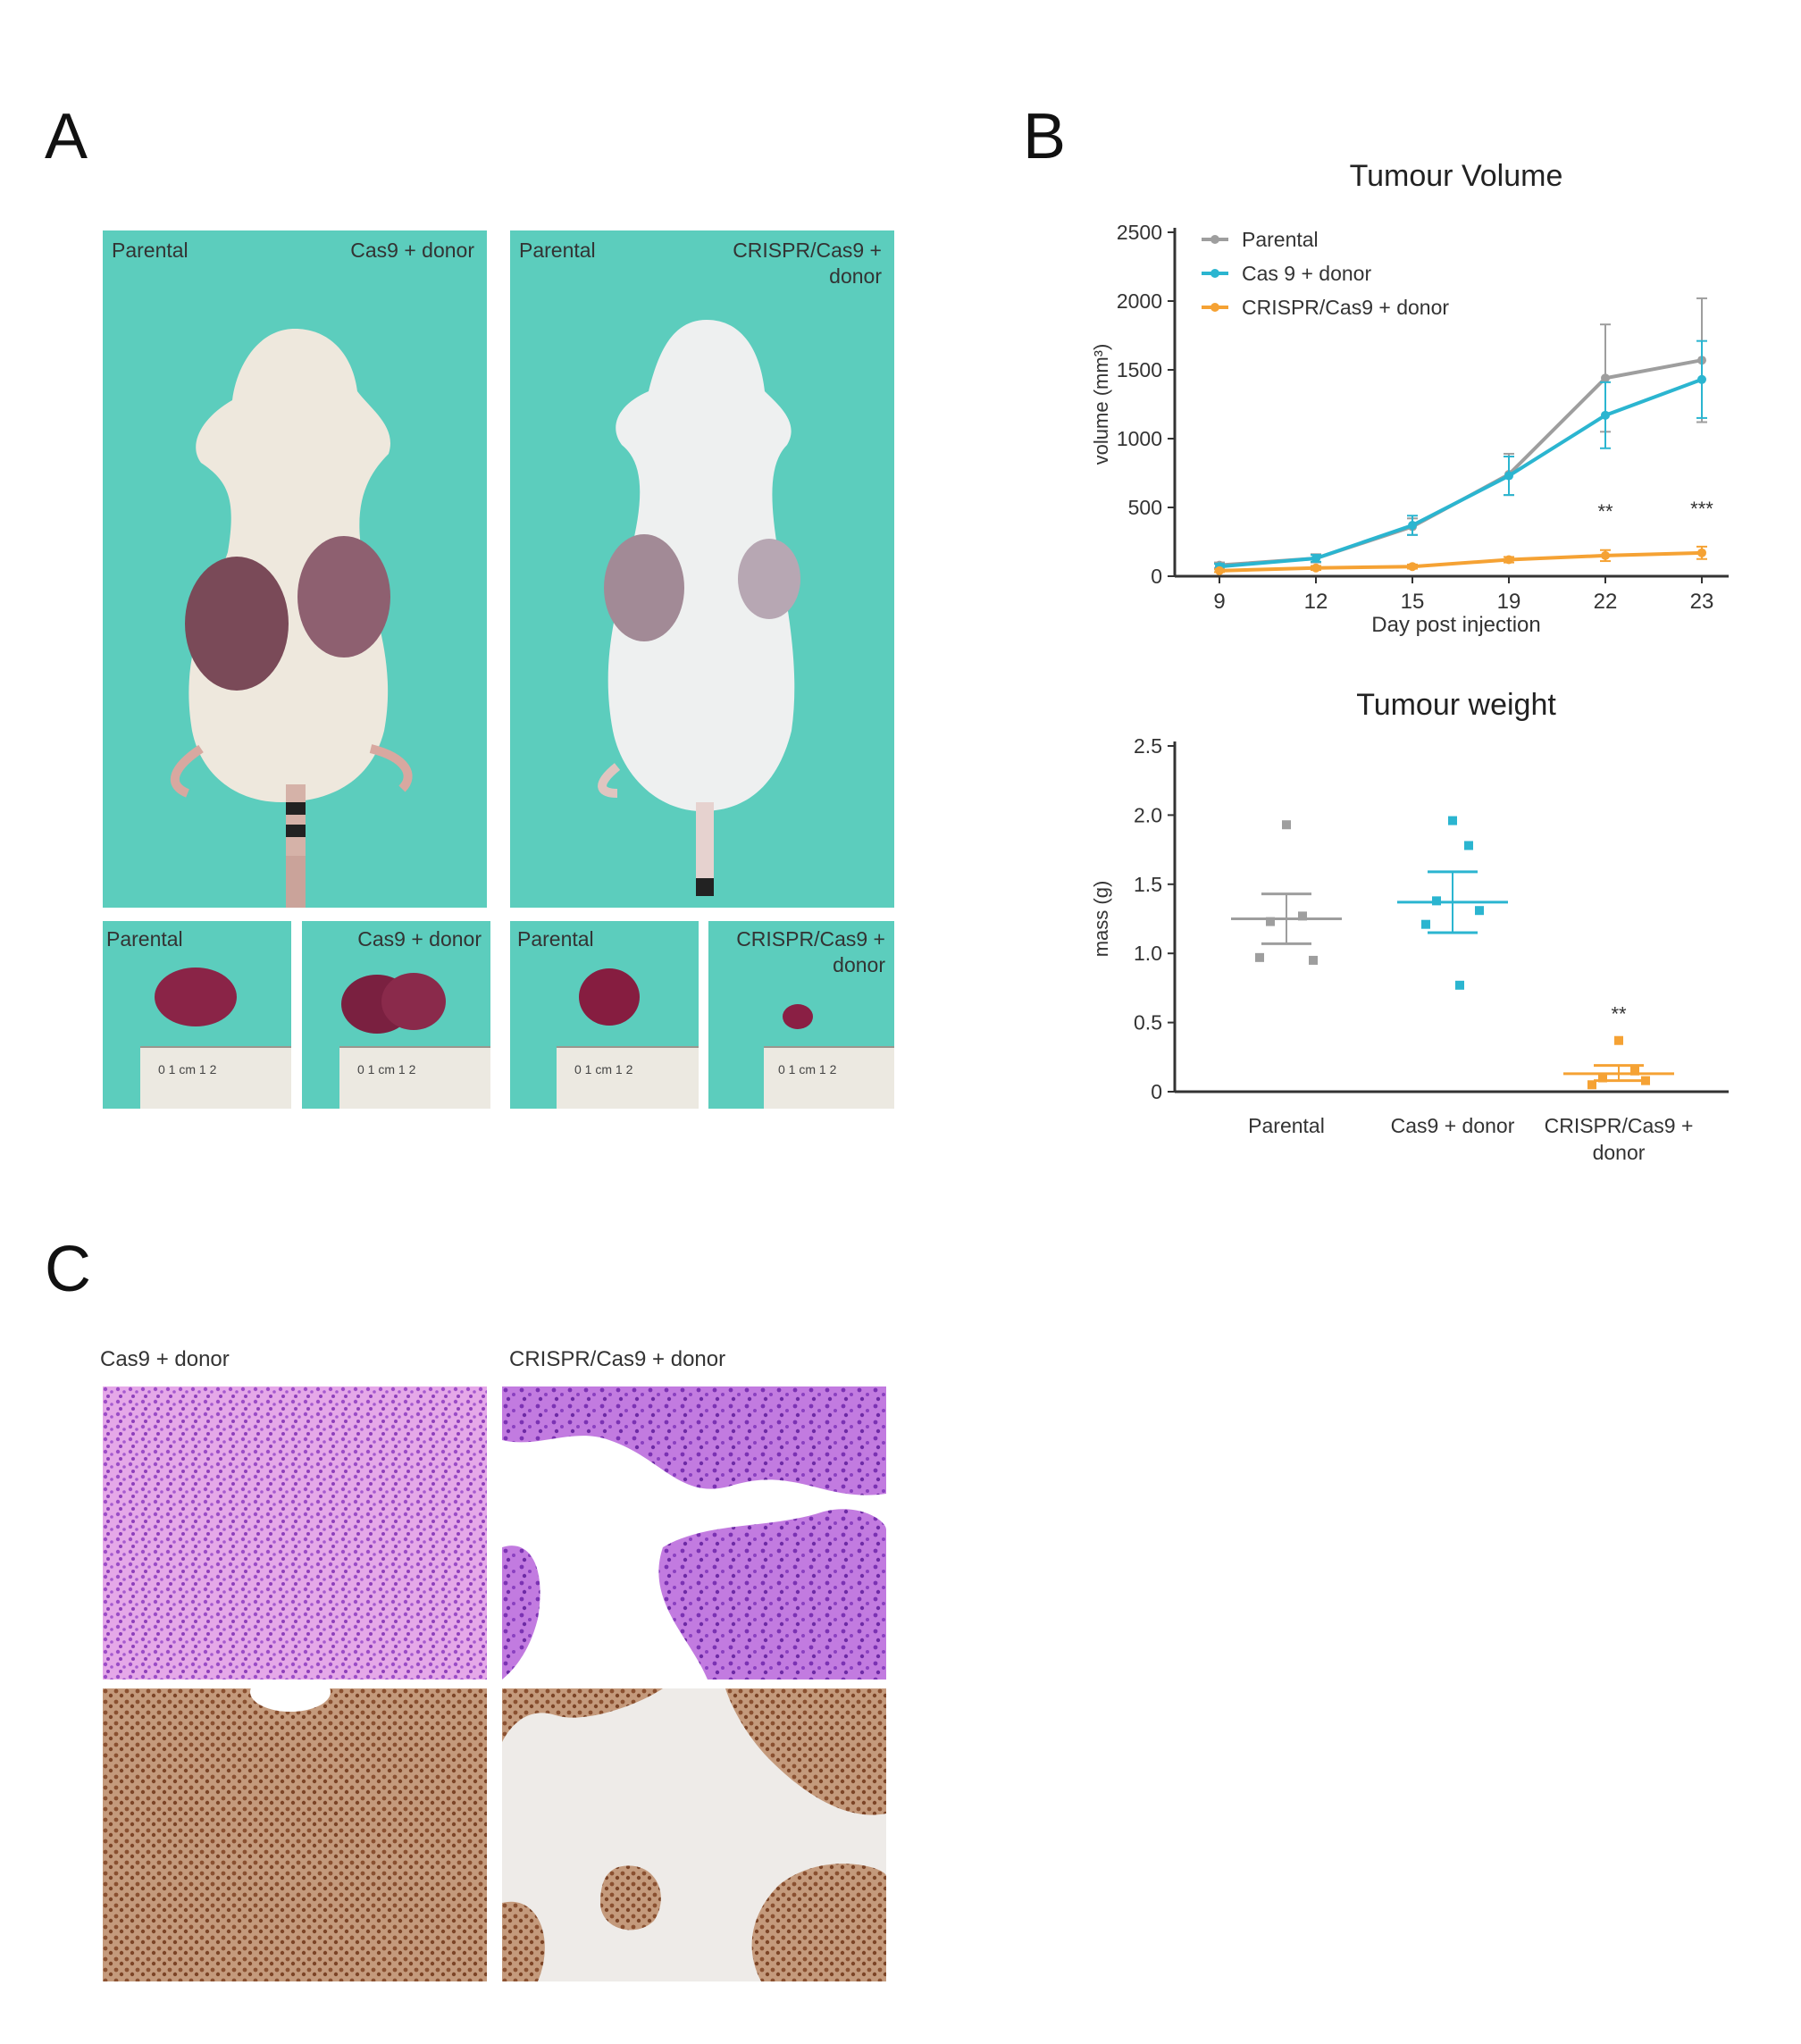  I want to click on x-tick-label: Cas9 + donor, so click(1453, 1125).